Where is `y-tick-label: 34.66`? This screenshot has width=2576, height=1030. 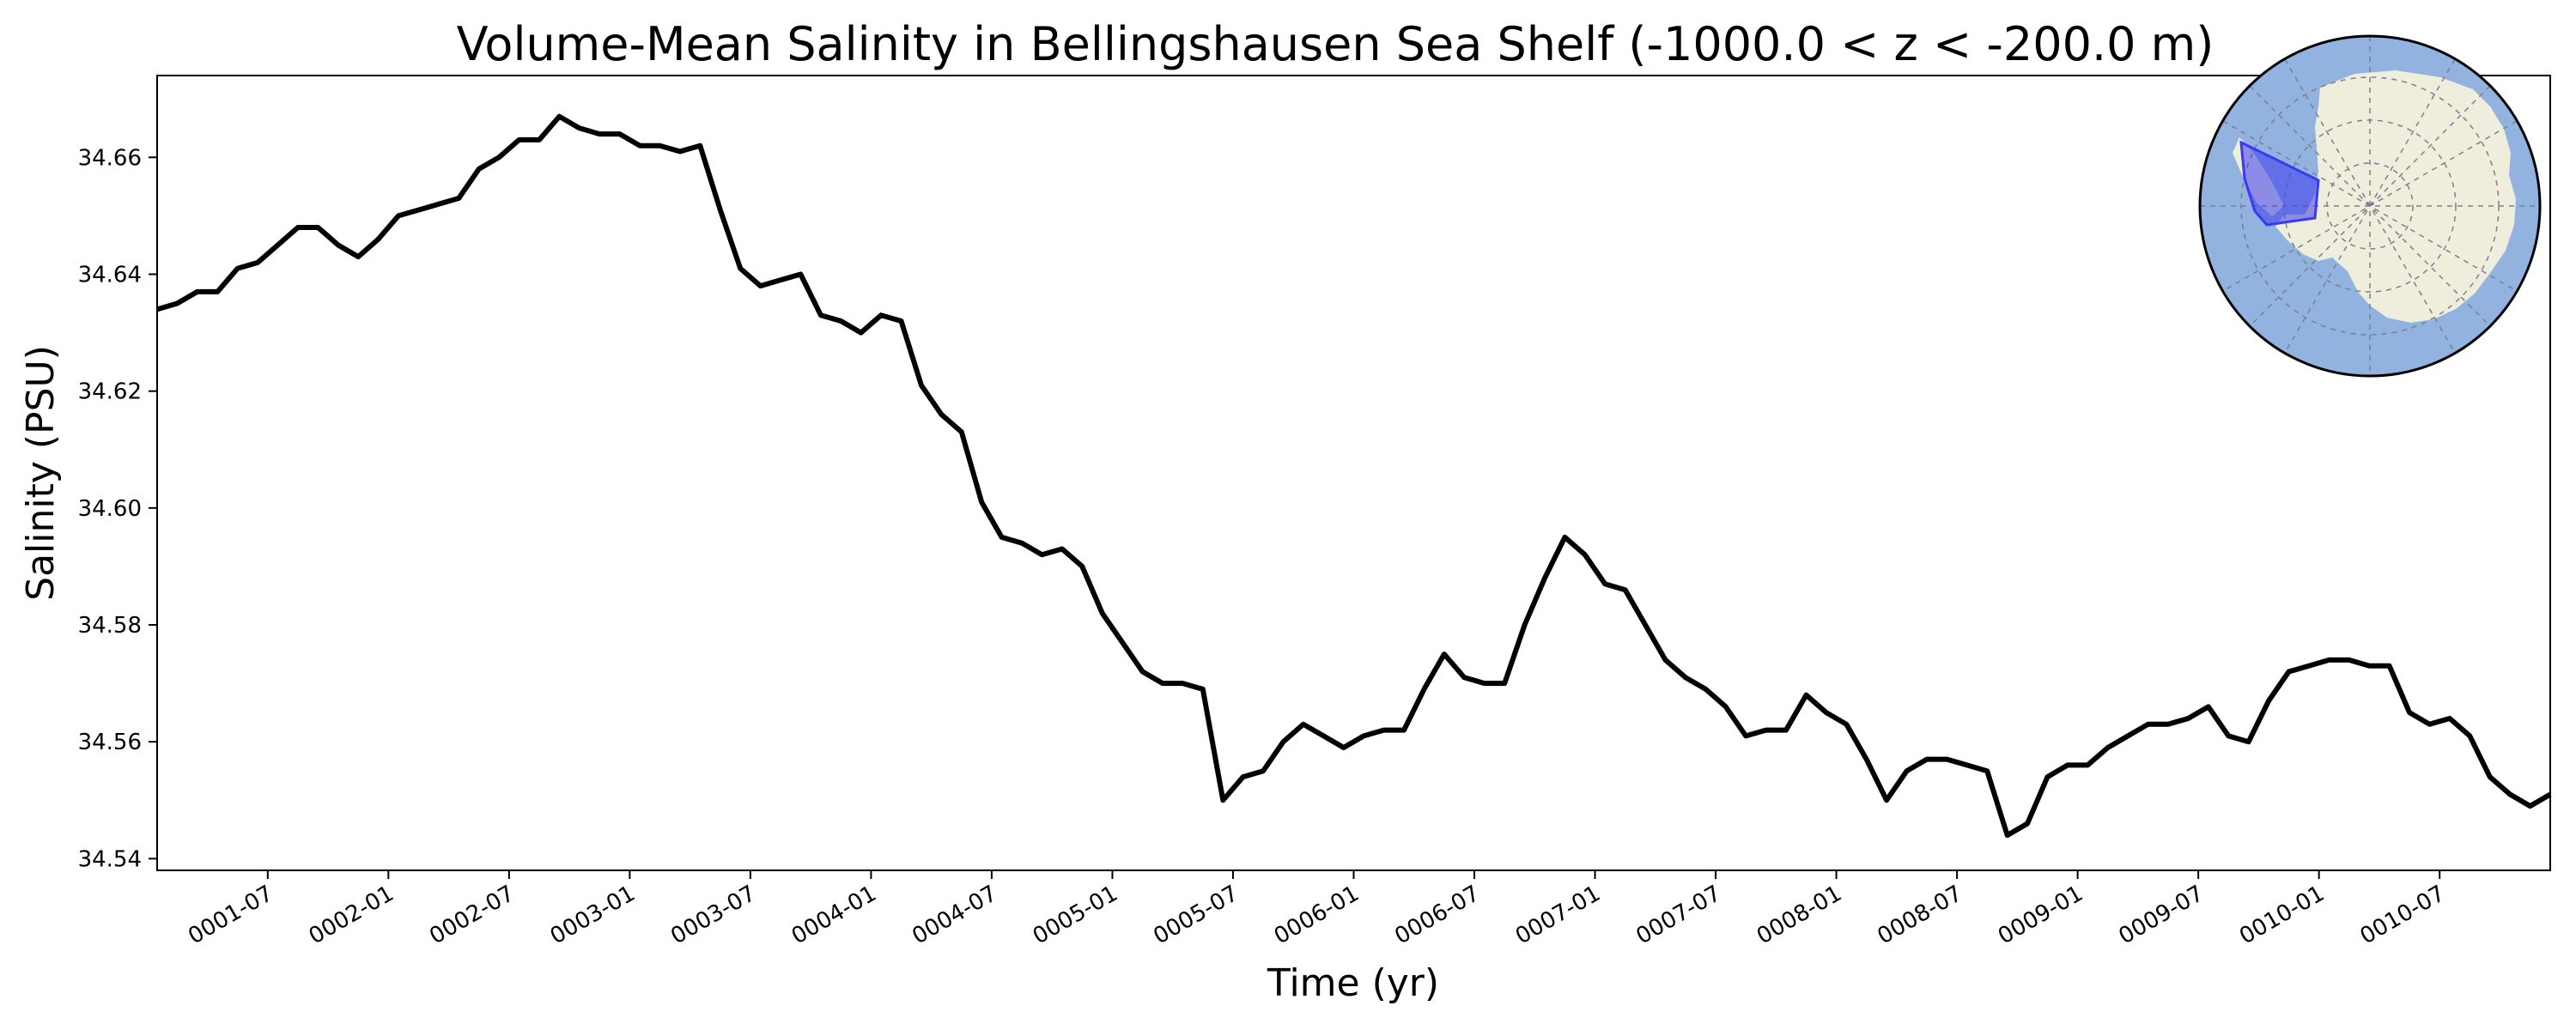
y-tick-label: 34.66 is located at coordinates (110, 158).